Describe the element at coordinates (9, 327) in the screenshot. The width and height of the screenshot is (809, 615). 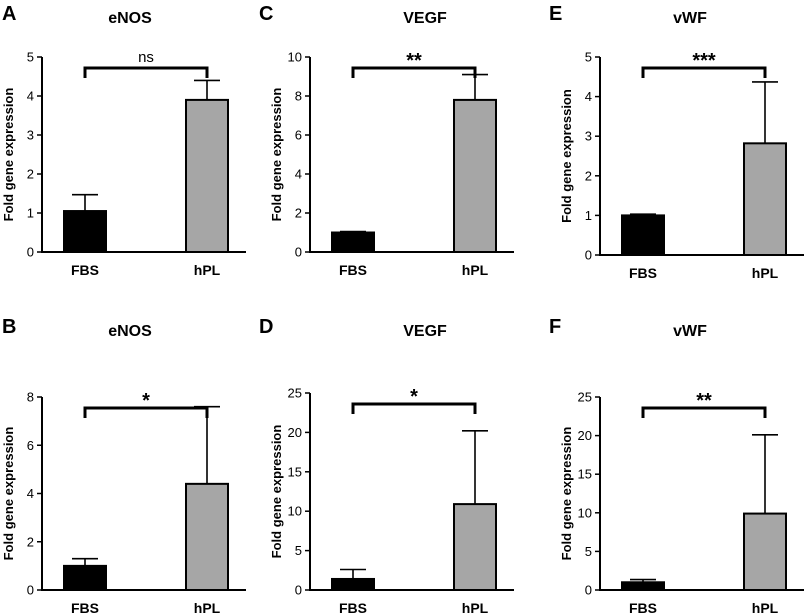
I see `panel-letter: B` at that location.